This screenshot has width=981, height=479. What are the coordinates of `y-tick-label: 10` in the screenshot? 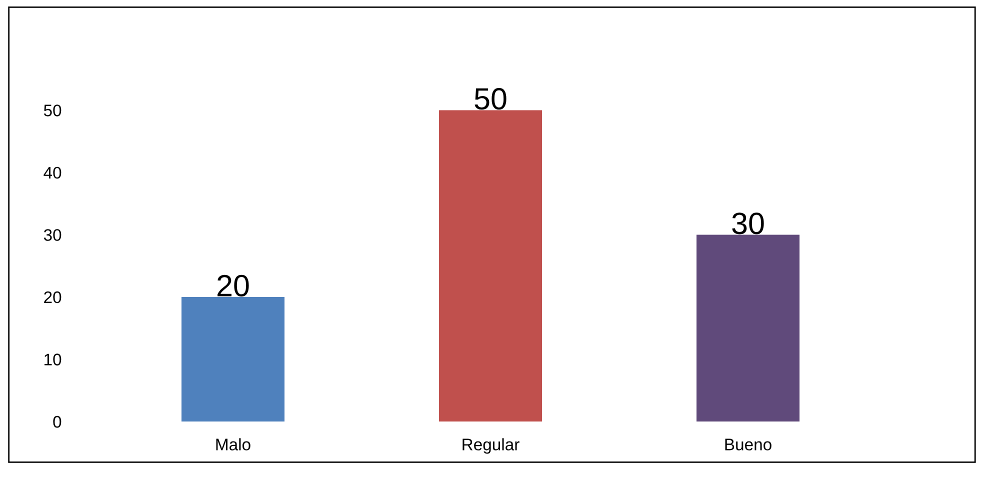 It's located at (53, 360).